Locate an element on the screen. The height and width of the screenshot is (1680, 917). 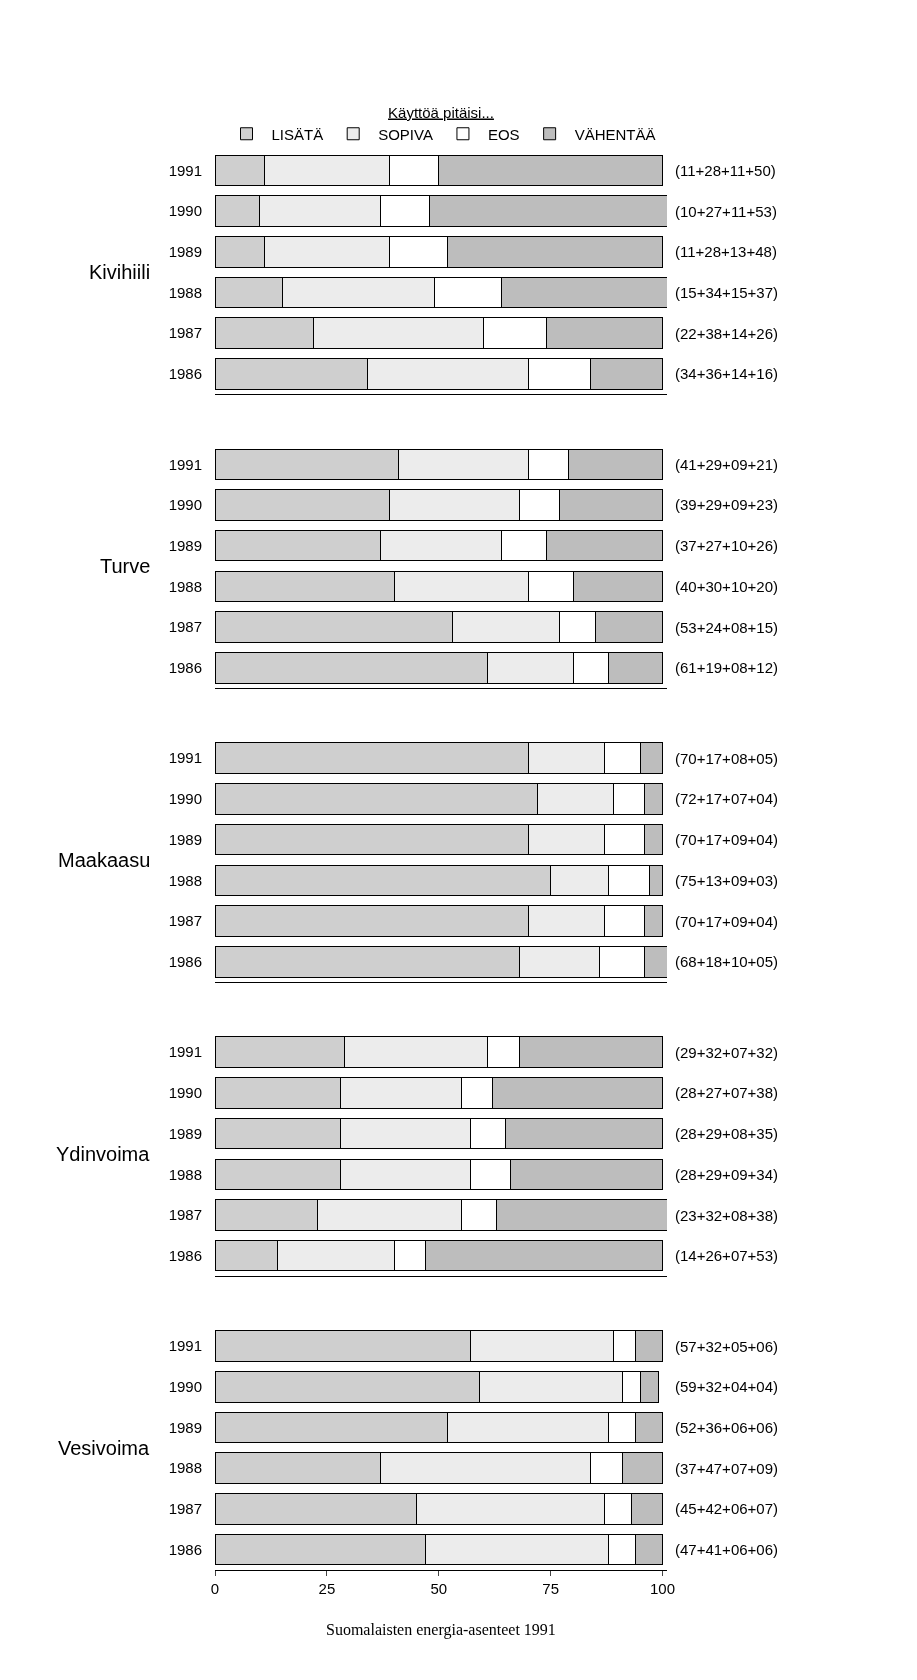
x-tick-label: 50 is located at coordinates (439, 1588).